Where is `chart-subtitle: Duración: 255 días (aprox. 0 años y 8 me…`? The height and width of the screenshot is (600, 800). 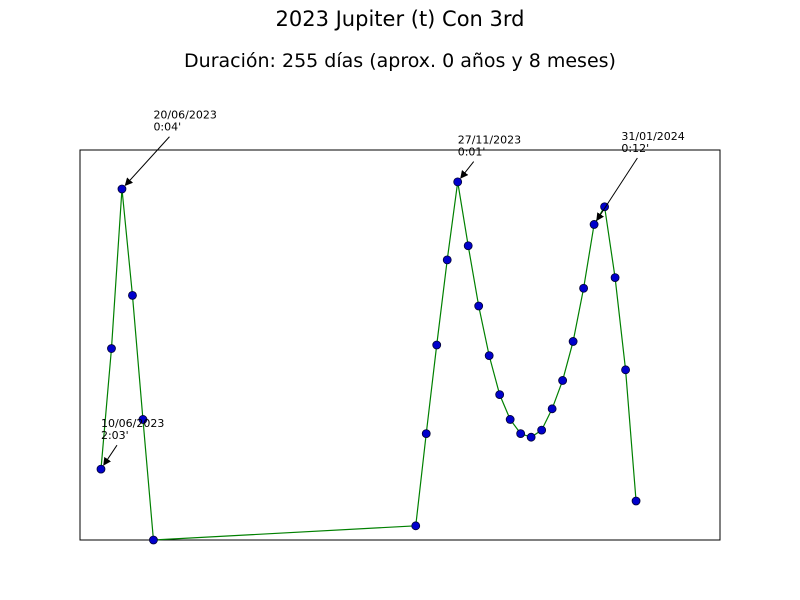
chart-subtitle: Duración: 255 días (aprox. 0 años y 8 me… is located at coordinates (400, 61).